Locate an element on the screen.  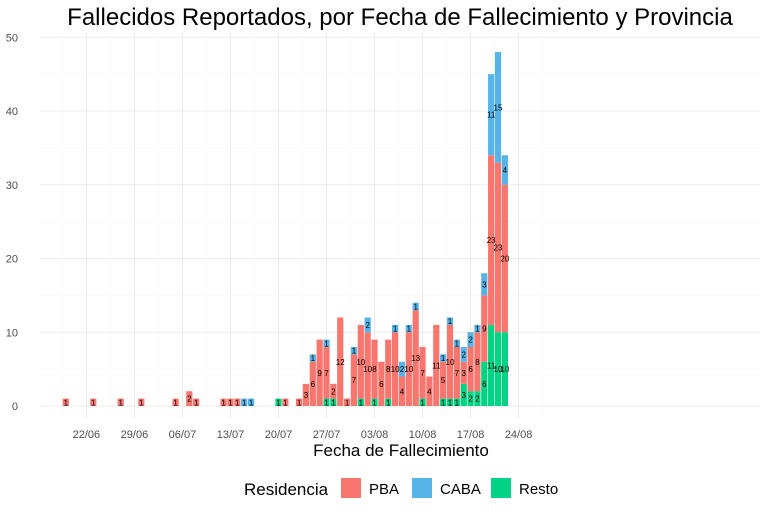
legend-label-pba: PBA is located at coordinates (384, 489).